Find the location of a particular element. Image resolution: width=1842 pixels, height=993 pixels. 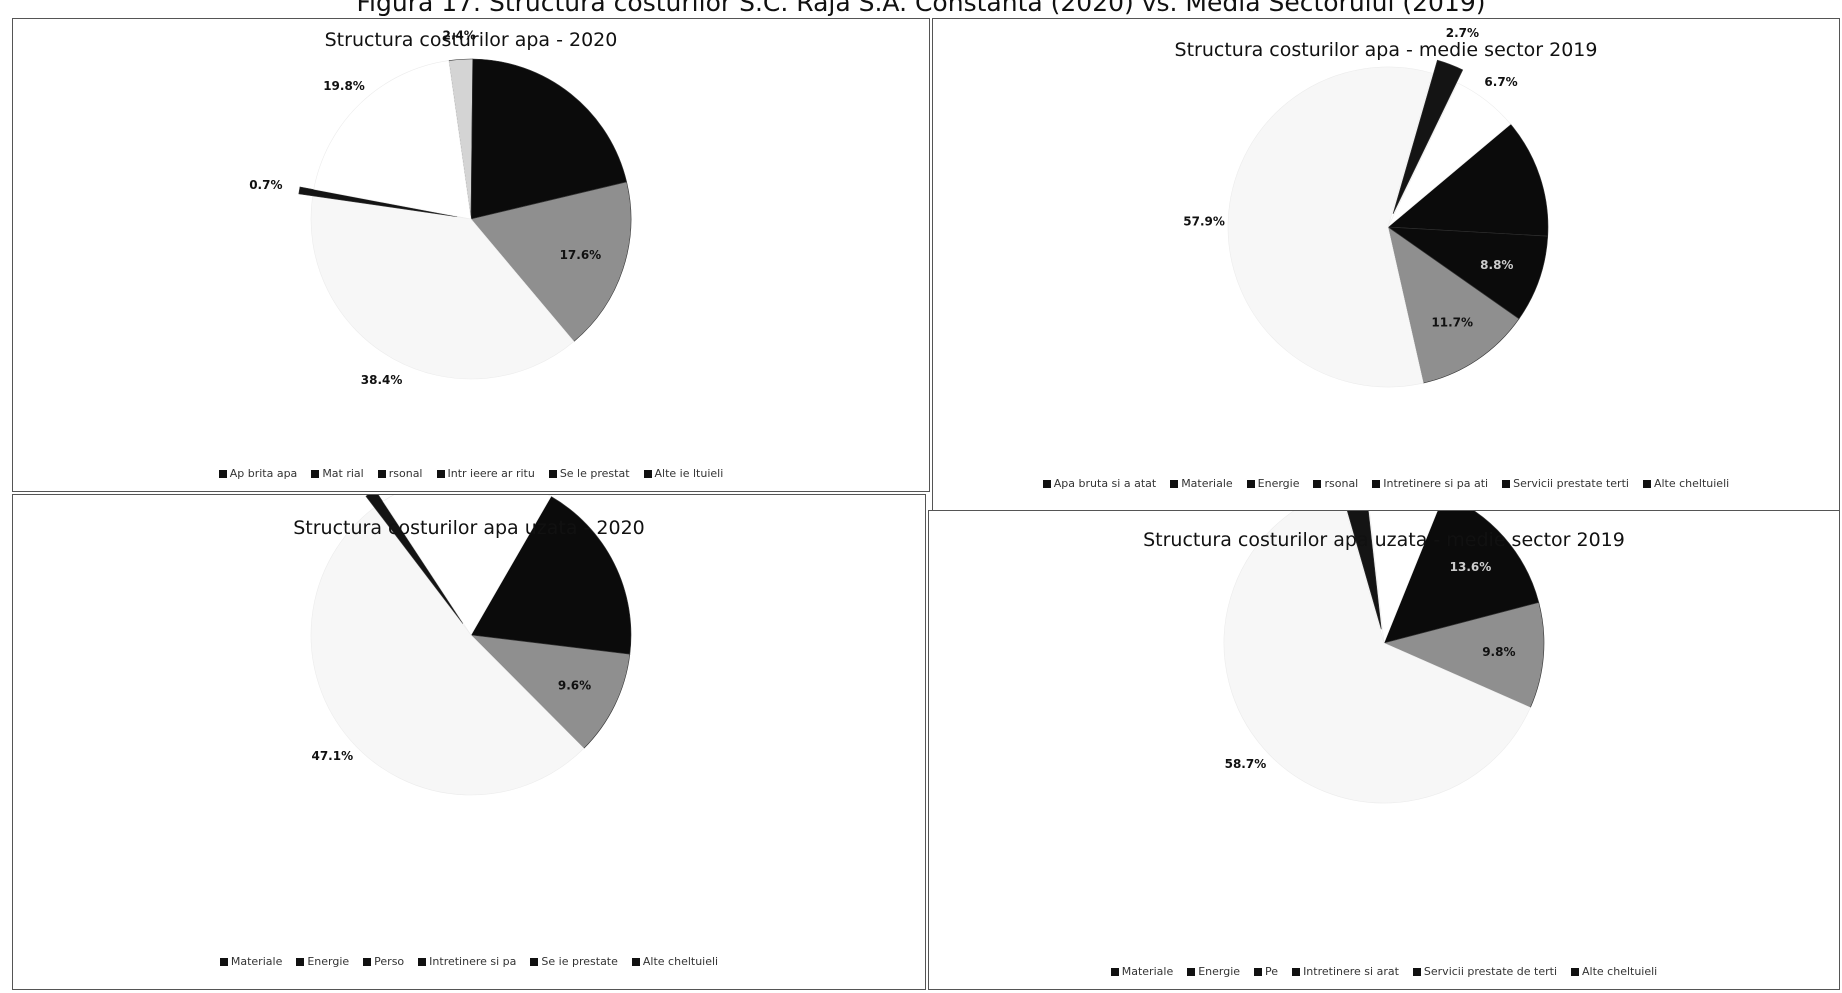

legend-label: Apa bruta si a atat is located at coordinates (1105, 483).